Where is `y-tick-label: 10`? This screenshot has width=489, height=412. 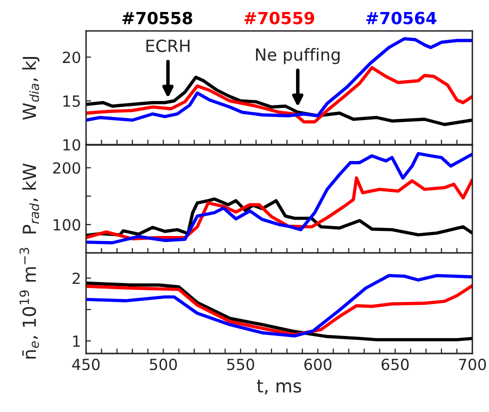
y-tick-label: 10 is located at coordinates (71, 145).